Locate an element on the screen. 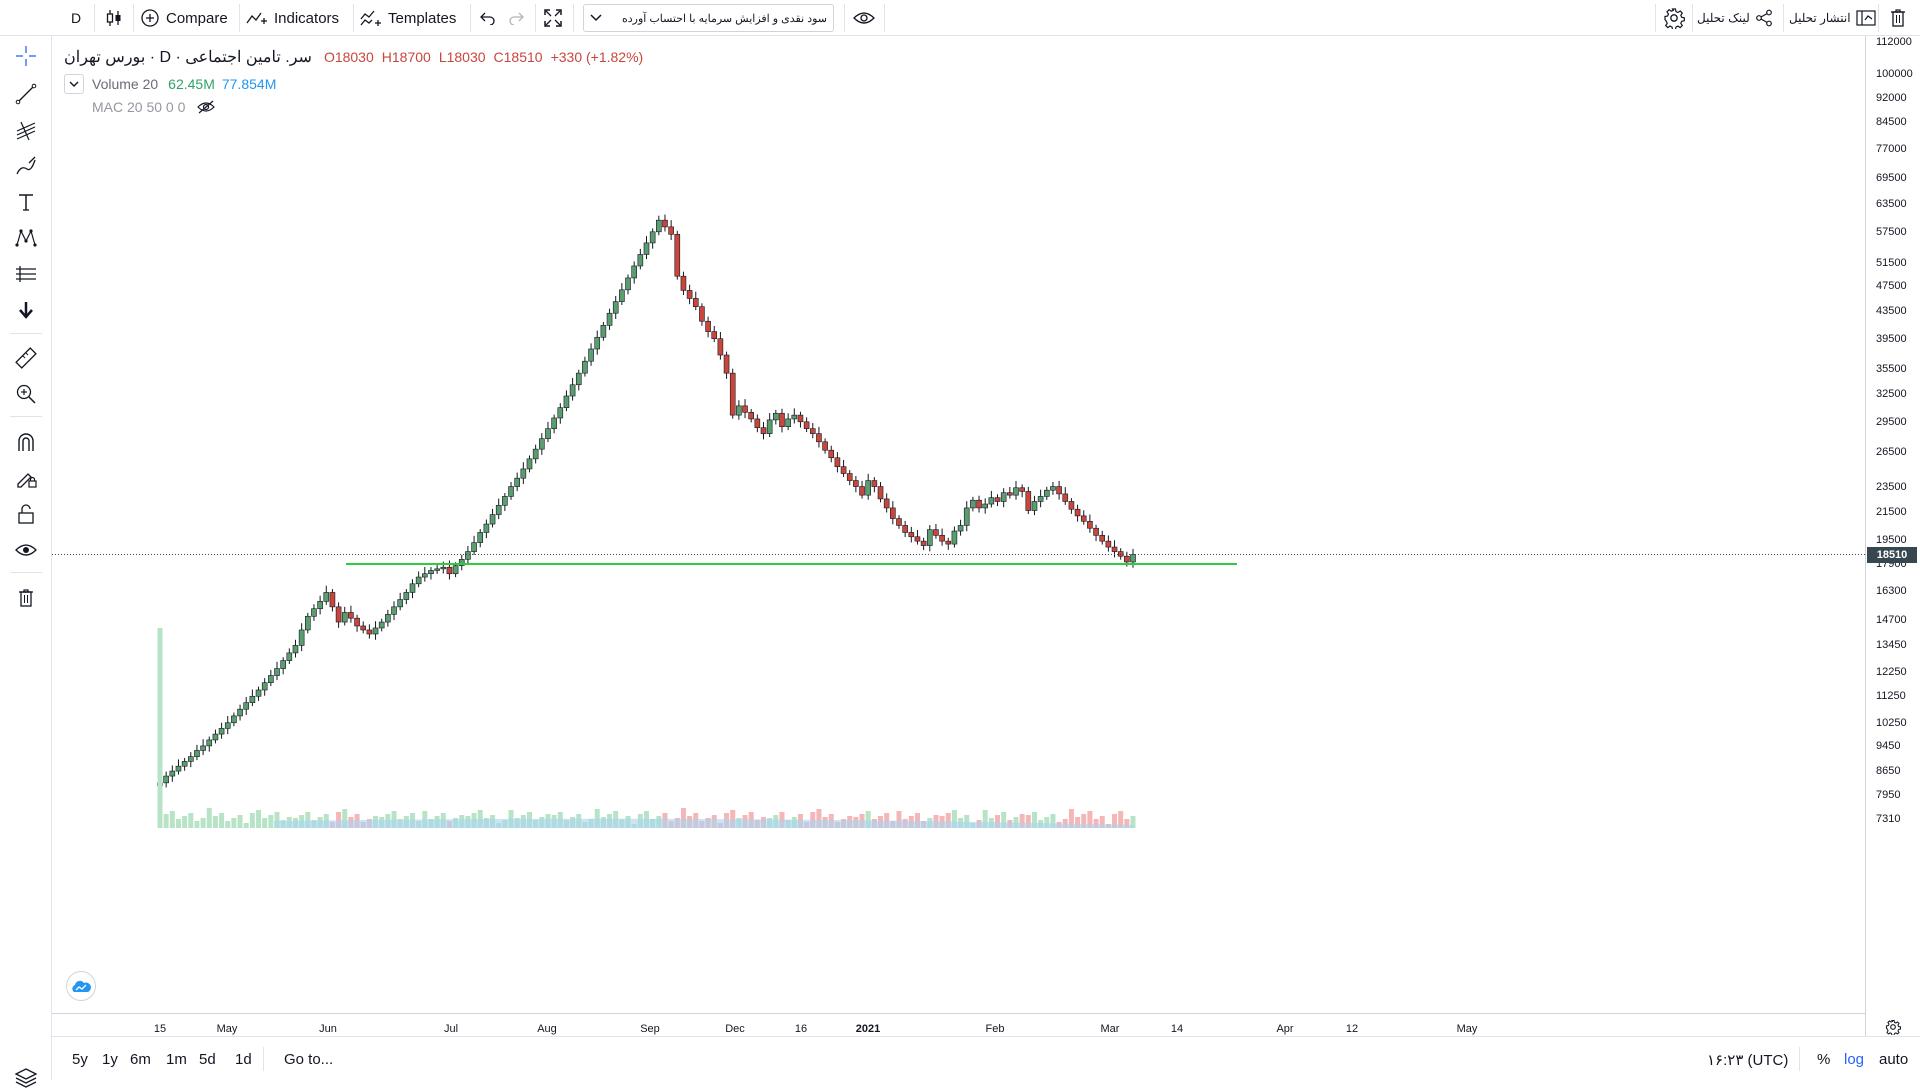 Image resolution: width=1920 pixels, height=1092 pixels. pattern-tool is located at coordinates (26, 238).